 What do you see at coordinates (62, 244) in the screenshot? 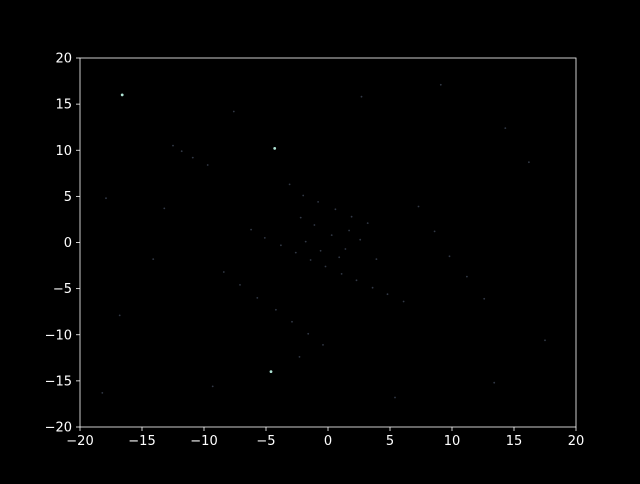
I see `y-axis: −20 −15 −10 −5 0 5 10 15 20` at bounding box center [62, 244].